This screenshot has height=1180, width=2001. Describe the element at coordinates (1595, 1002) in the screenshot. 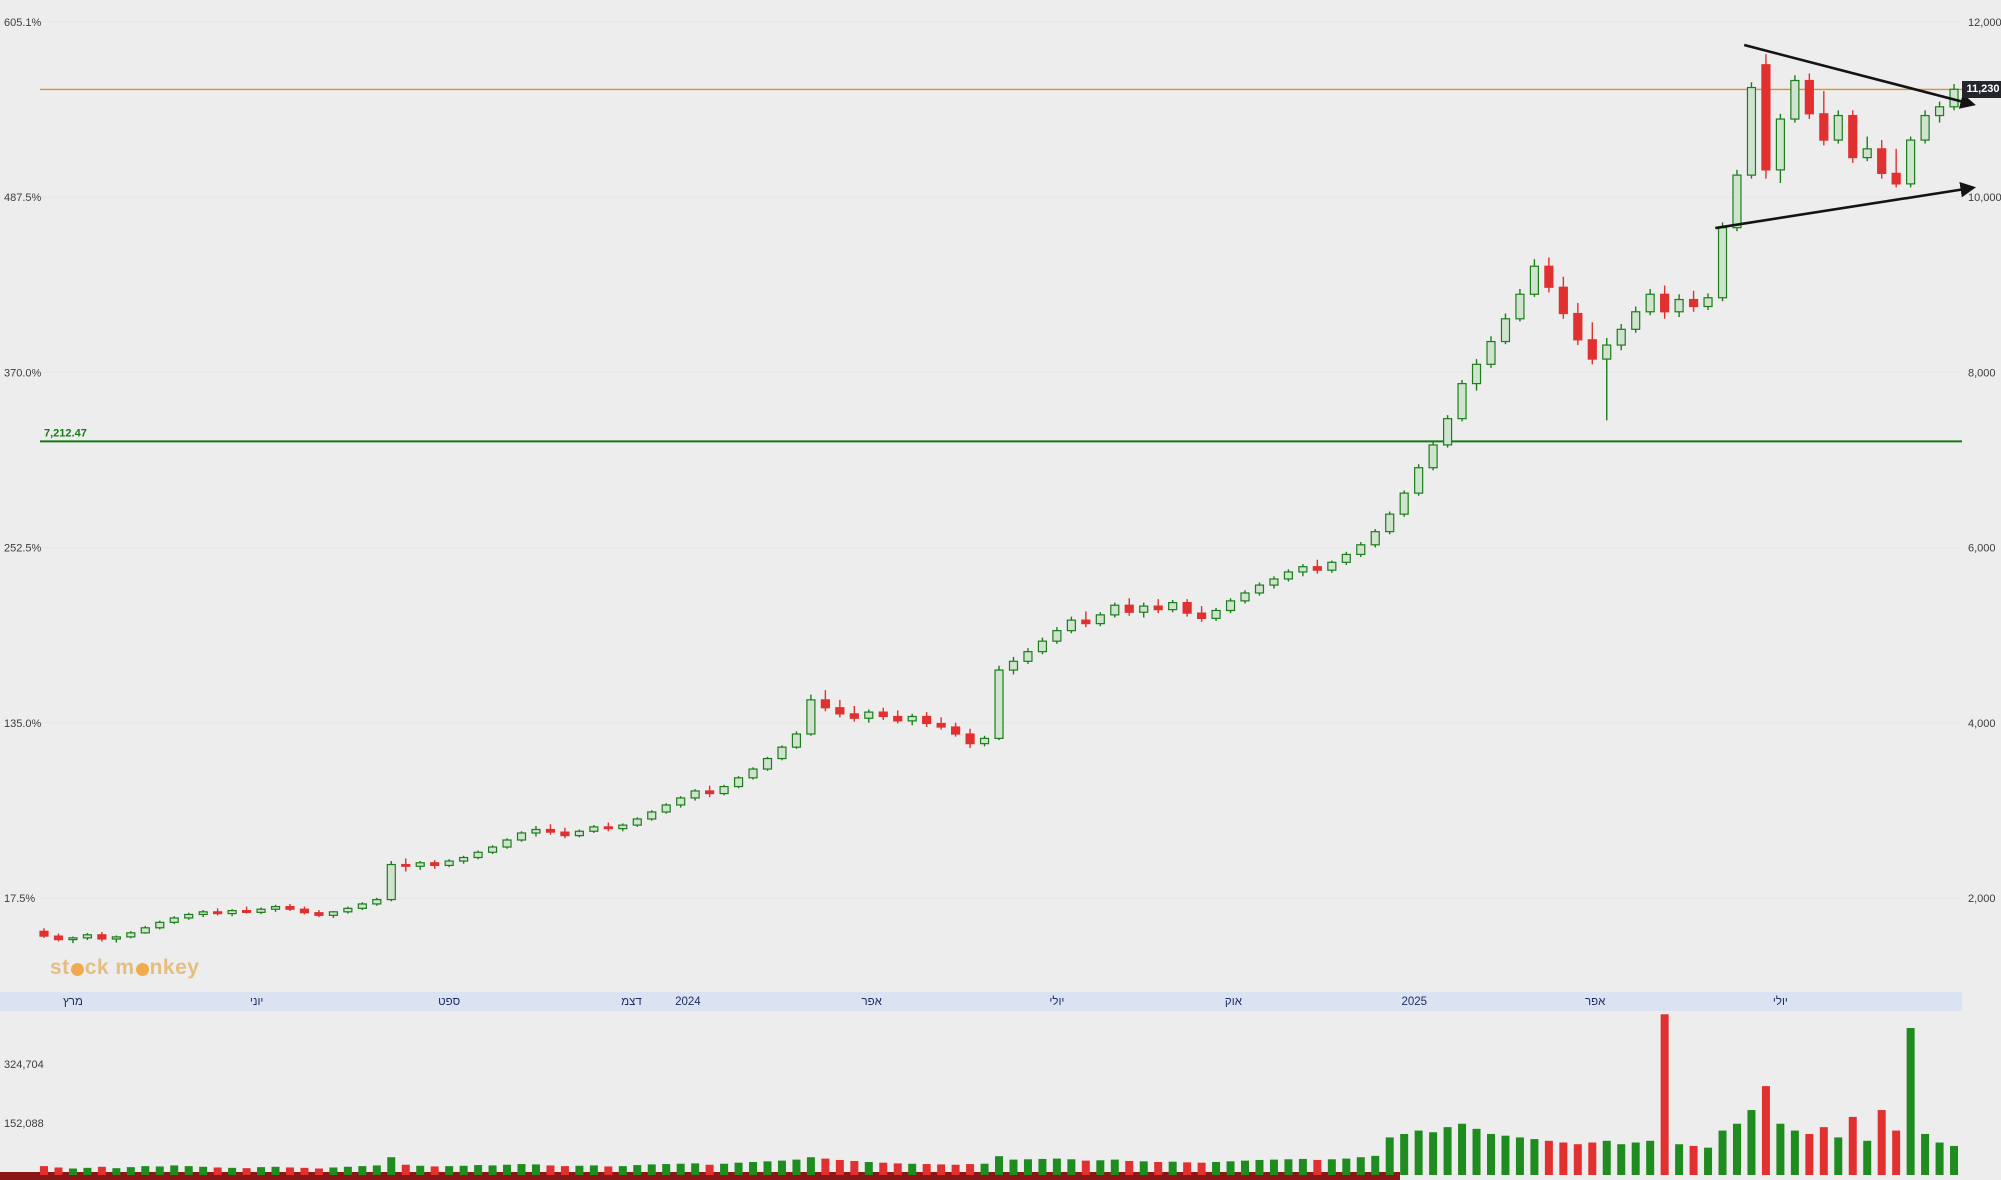

I see `date-tick-label: אפר` at that location.